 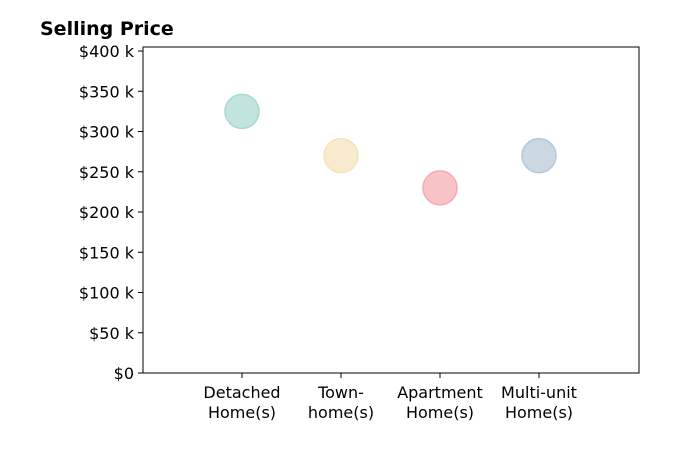 What do you see at coordinates (107, 91) in the screenshot?
I see `y-tick-label: $350 k` at bounding box center [107, 91].